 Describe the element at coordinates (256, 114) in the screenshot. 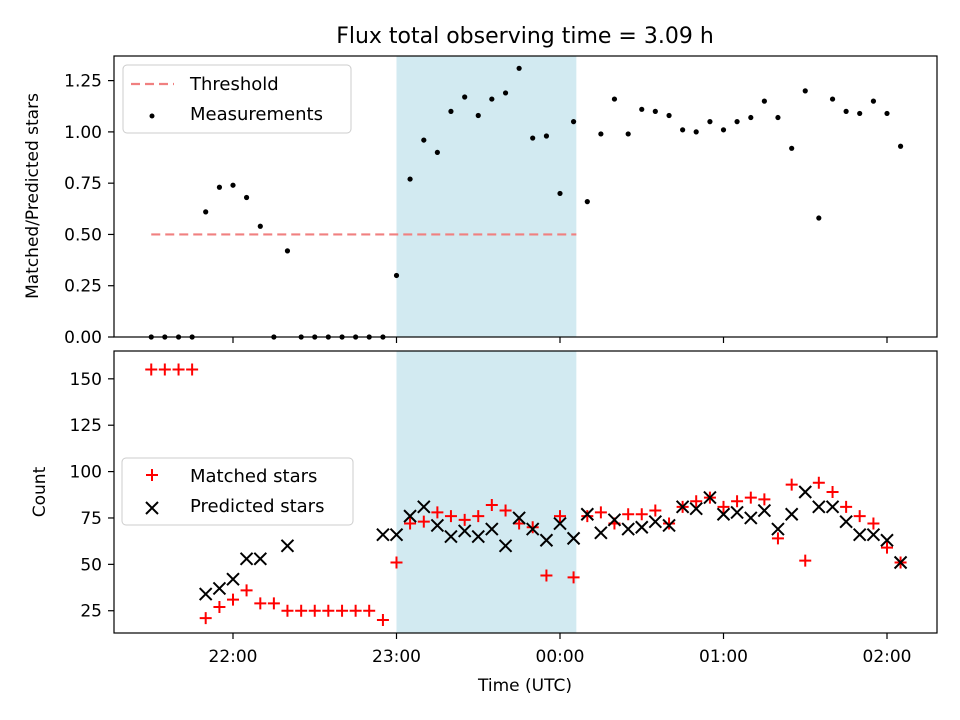

I see `measurements-legend-label: Measurements` at that location.